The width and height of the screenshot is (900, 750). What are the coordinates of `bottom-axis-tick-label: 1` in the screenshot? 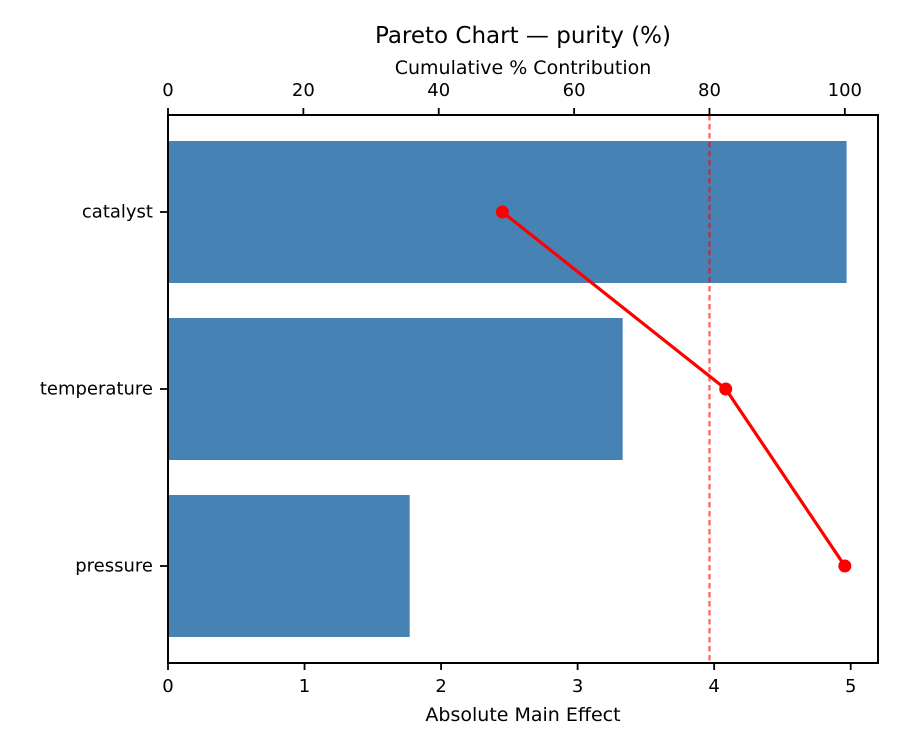 It's located at (304, 686).